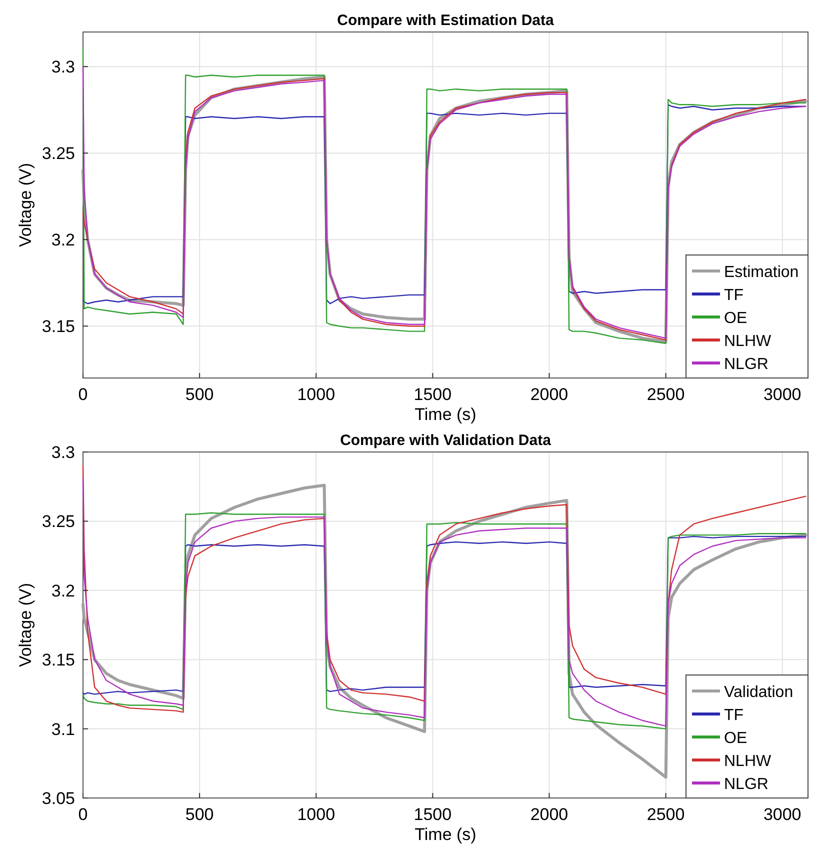 This screenshot has width=824, height=856. I want to click on y-tick-label: 3.1, so click(63, 729).